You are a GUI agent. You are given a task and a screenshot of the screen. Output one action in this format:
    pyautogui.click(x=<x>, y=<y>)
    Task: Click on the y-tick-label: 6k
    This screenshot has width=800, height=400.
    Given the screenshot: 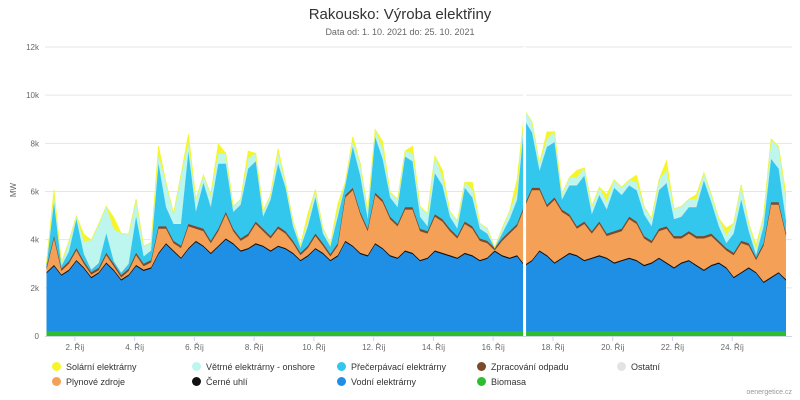 What is the action you would take?
    pyautogui.click(x=35, y=192)
    